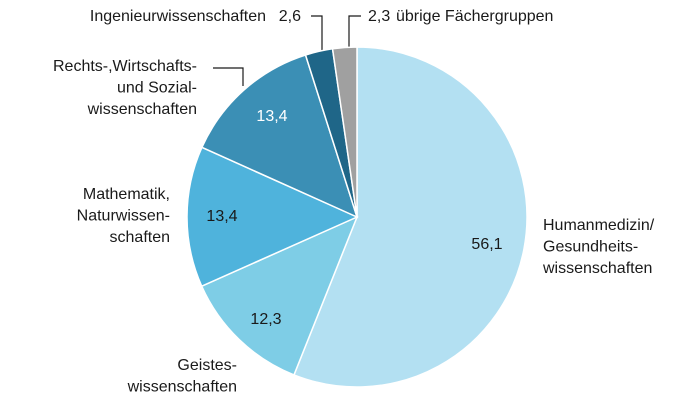 The image size is (689, 401). I want to click on category-label: übrige Fächergruppen, so click(474, 16).